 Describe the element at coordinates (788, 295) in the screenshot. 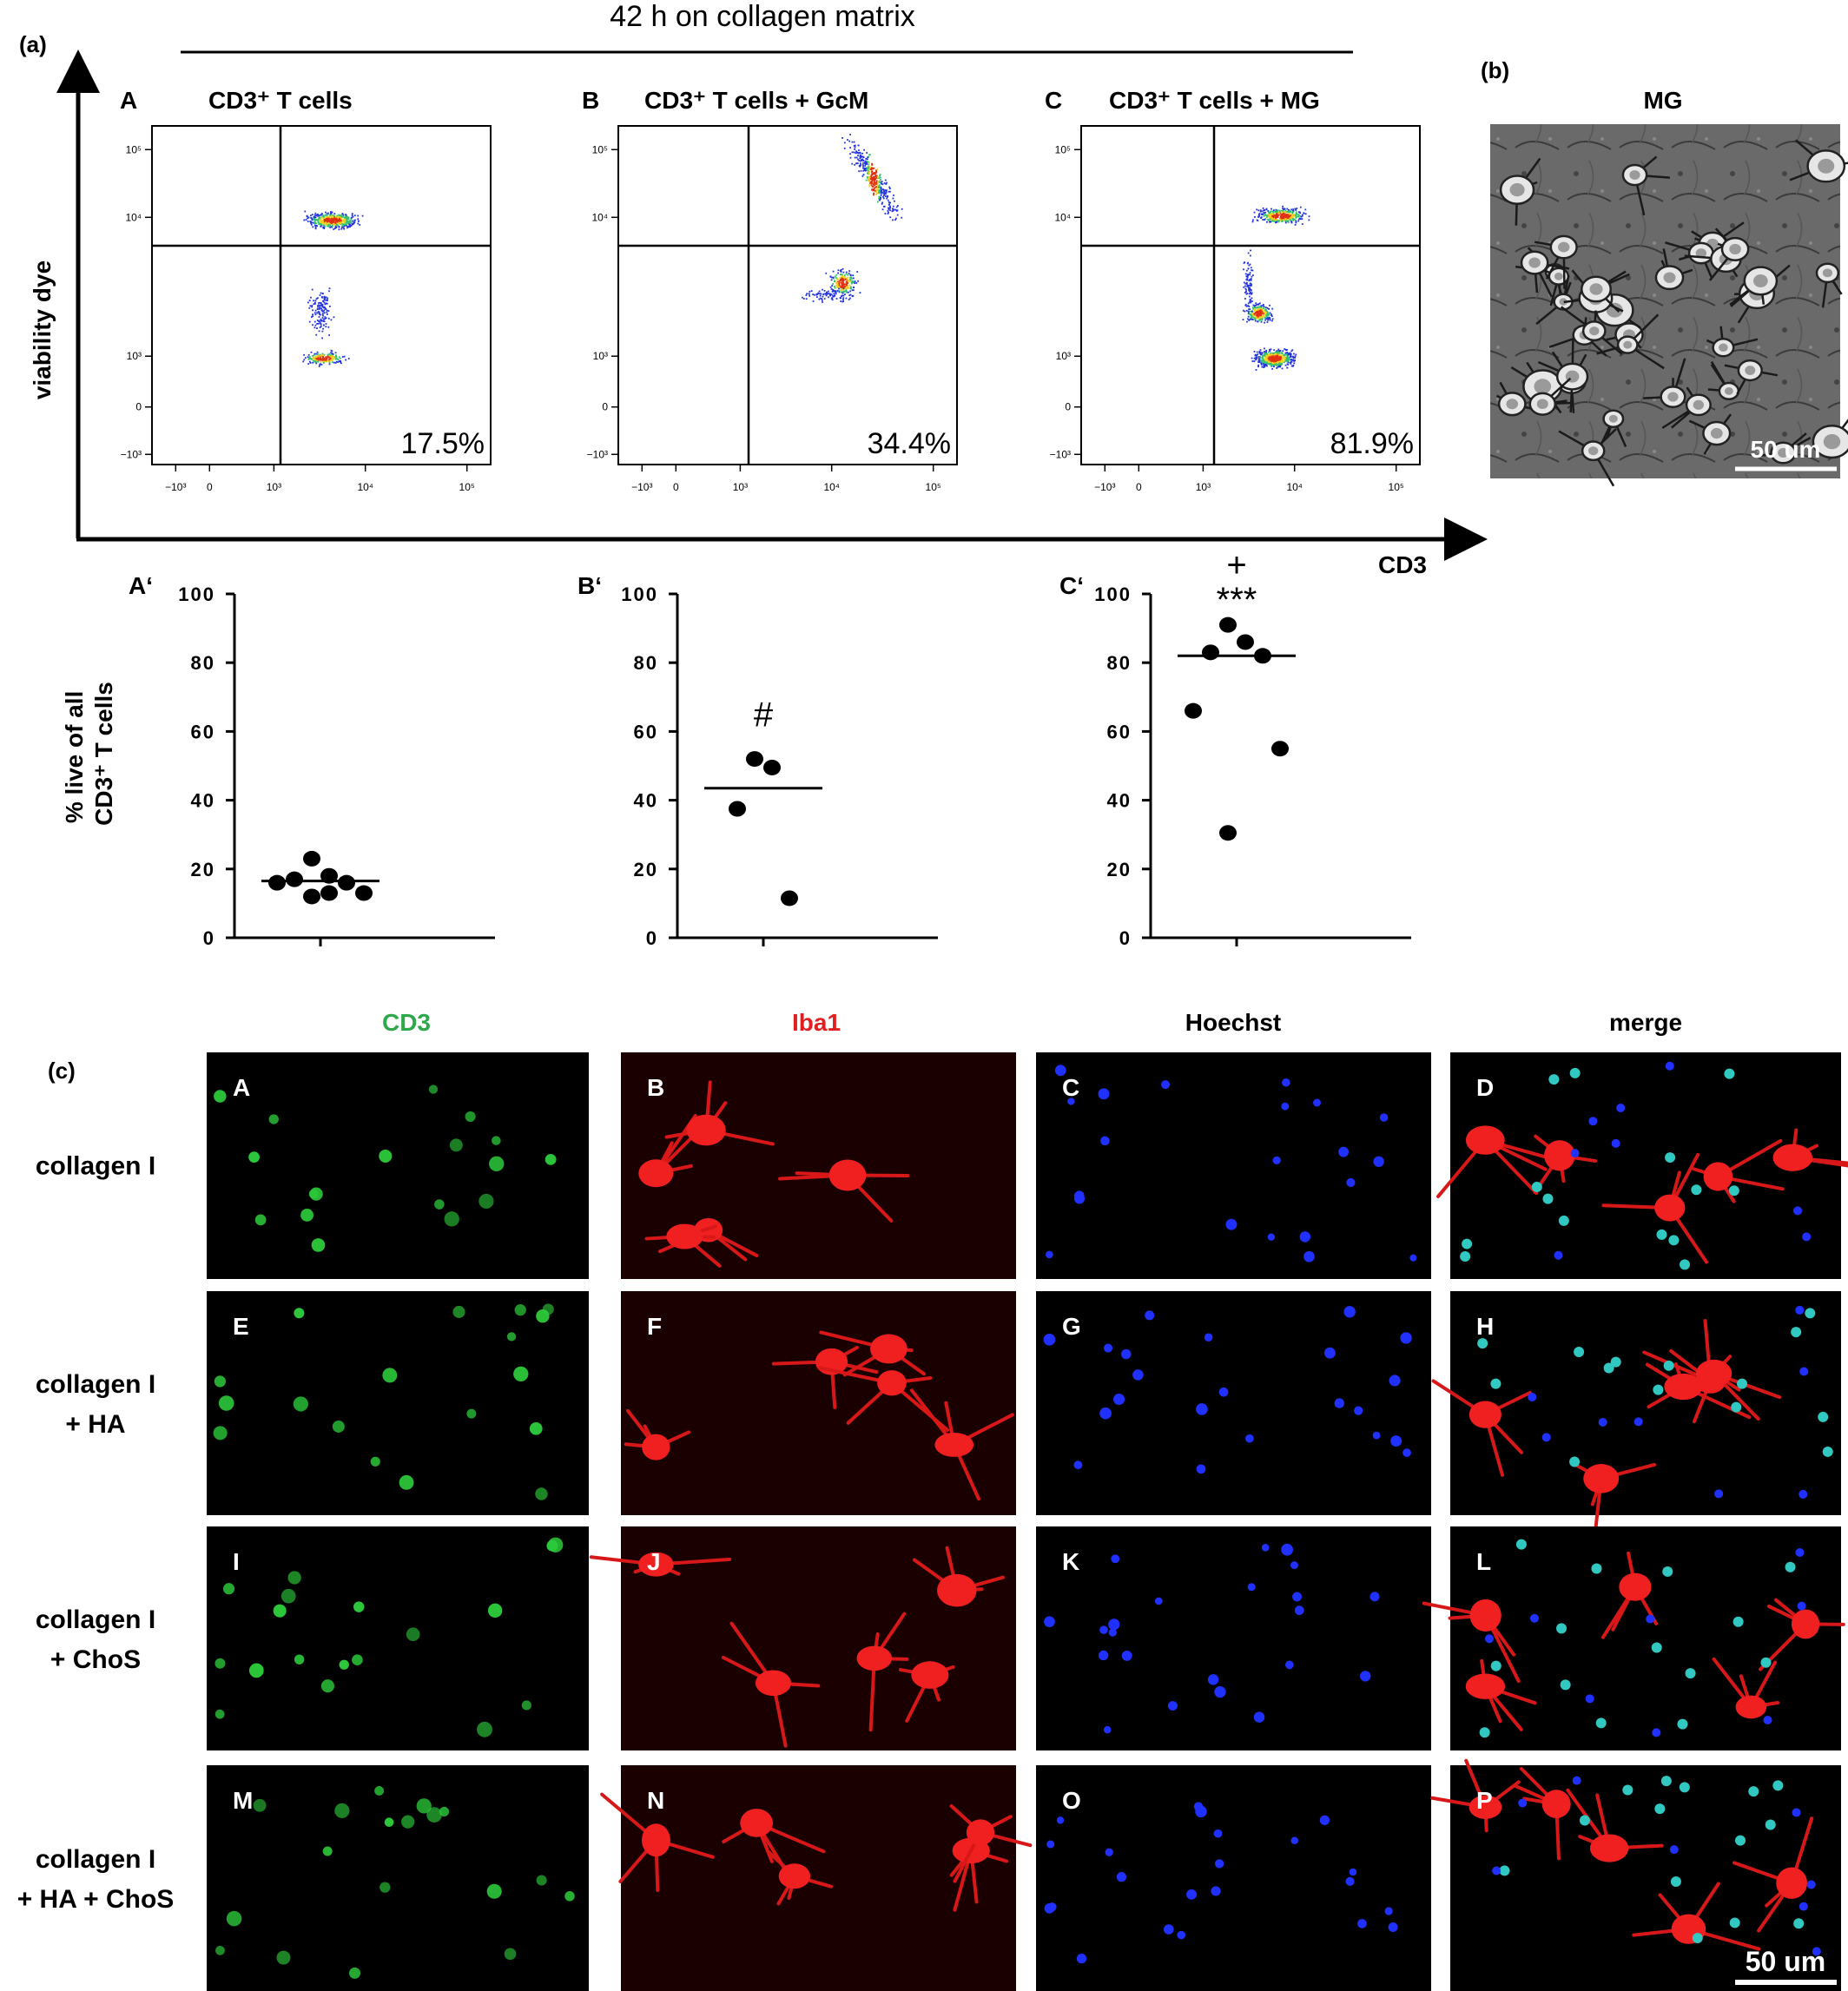

I see `flow-plot-frame` at that location.